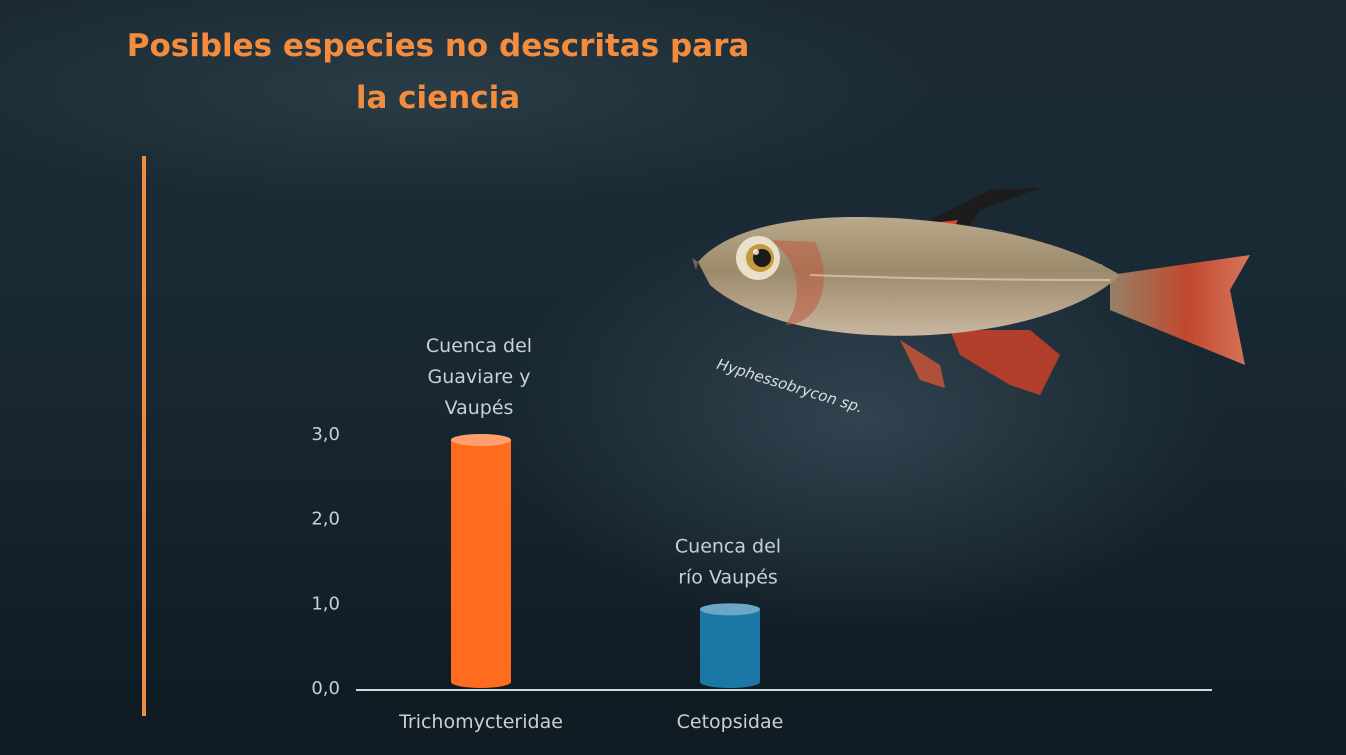 Image resolution: width=1346 pixels, height=755 pixels. What do you see at coordinates (479, 408) in the screenshot?
I see `bar-annotation: Vaupés` at bounding box center [479, 408].